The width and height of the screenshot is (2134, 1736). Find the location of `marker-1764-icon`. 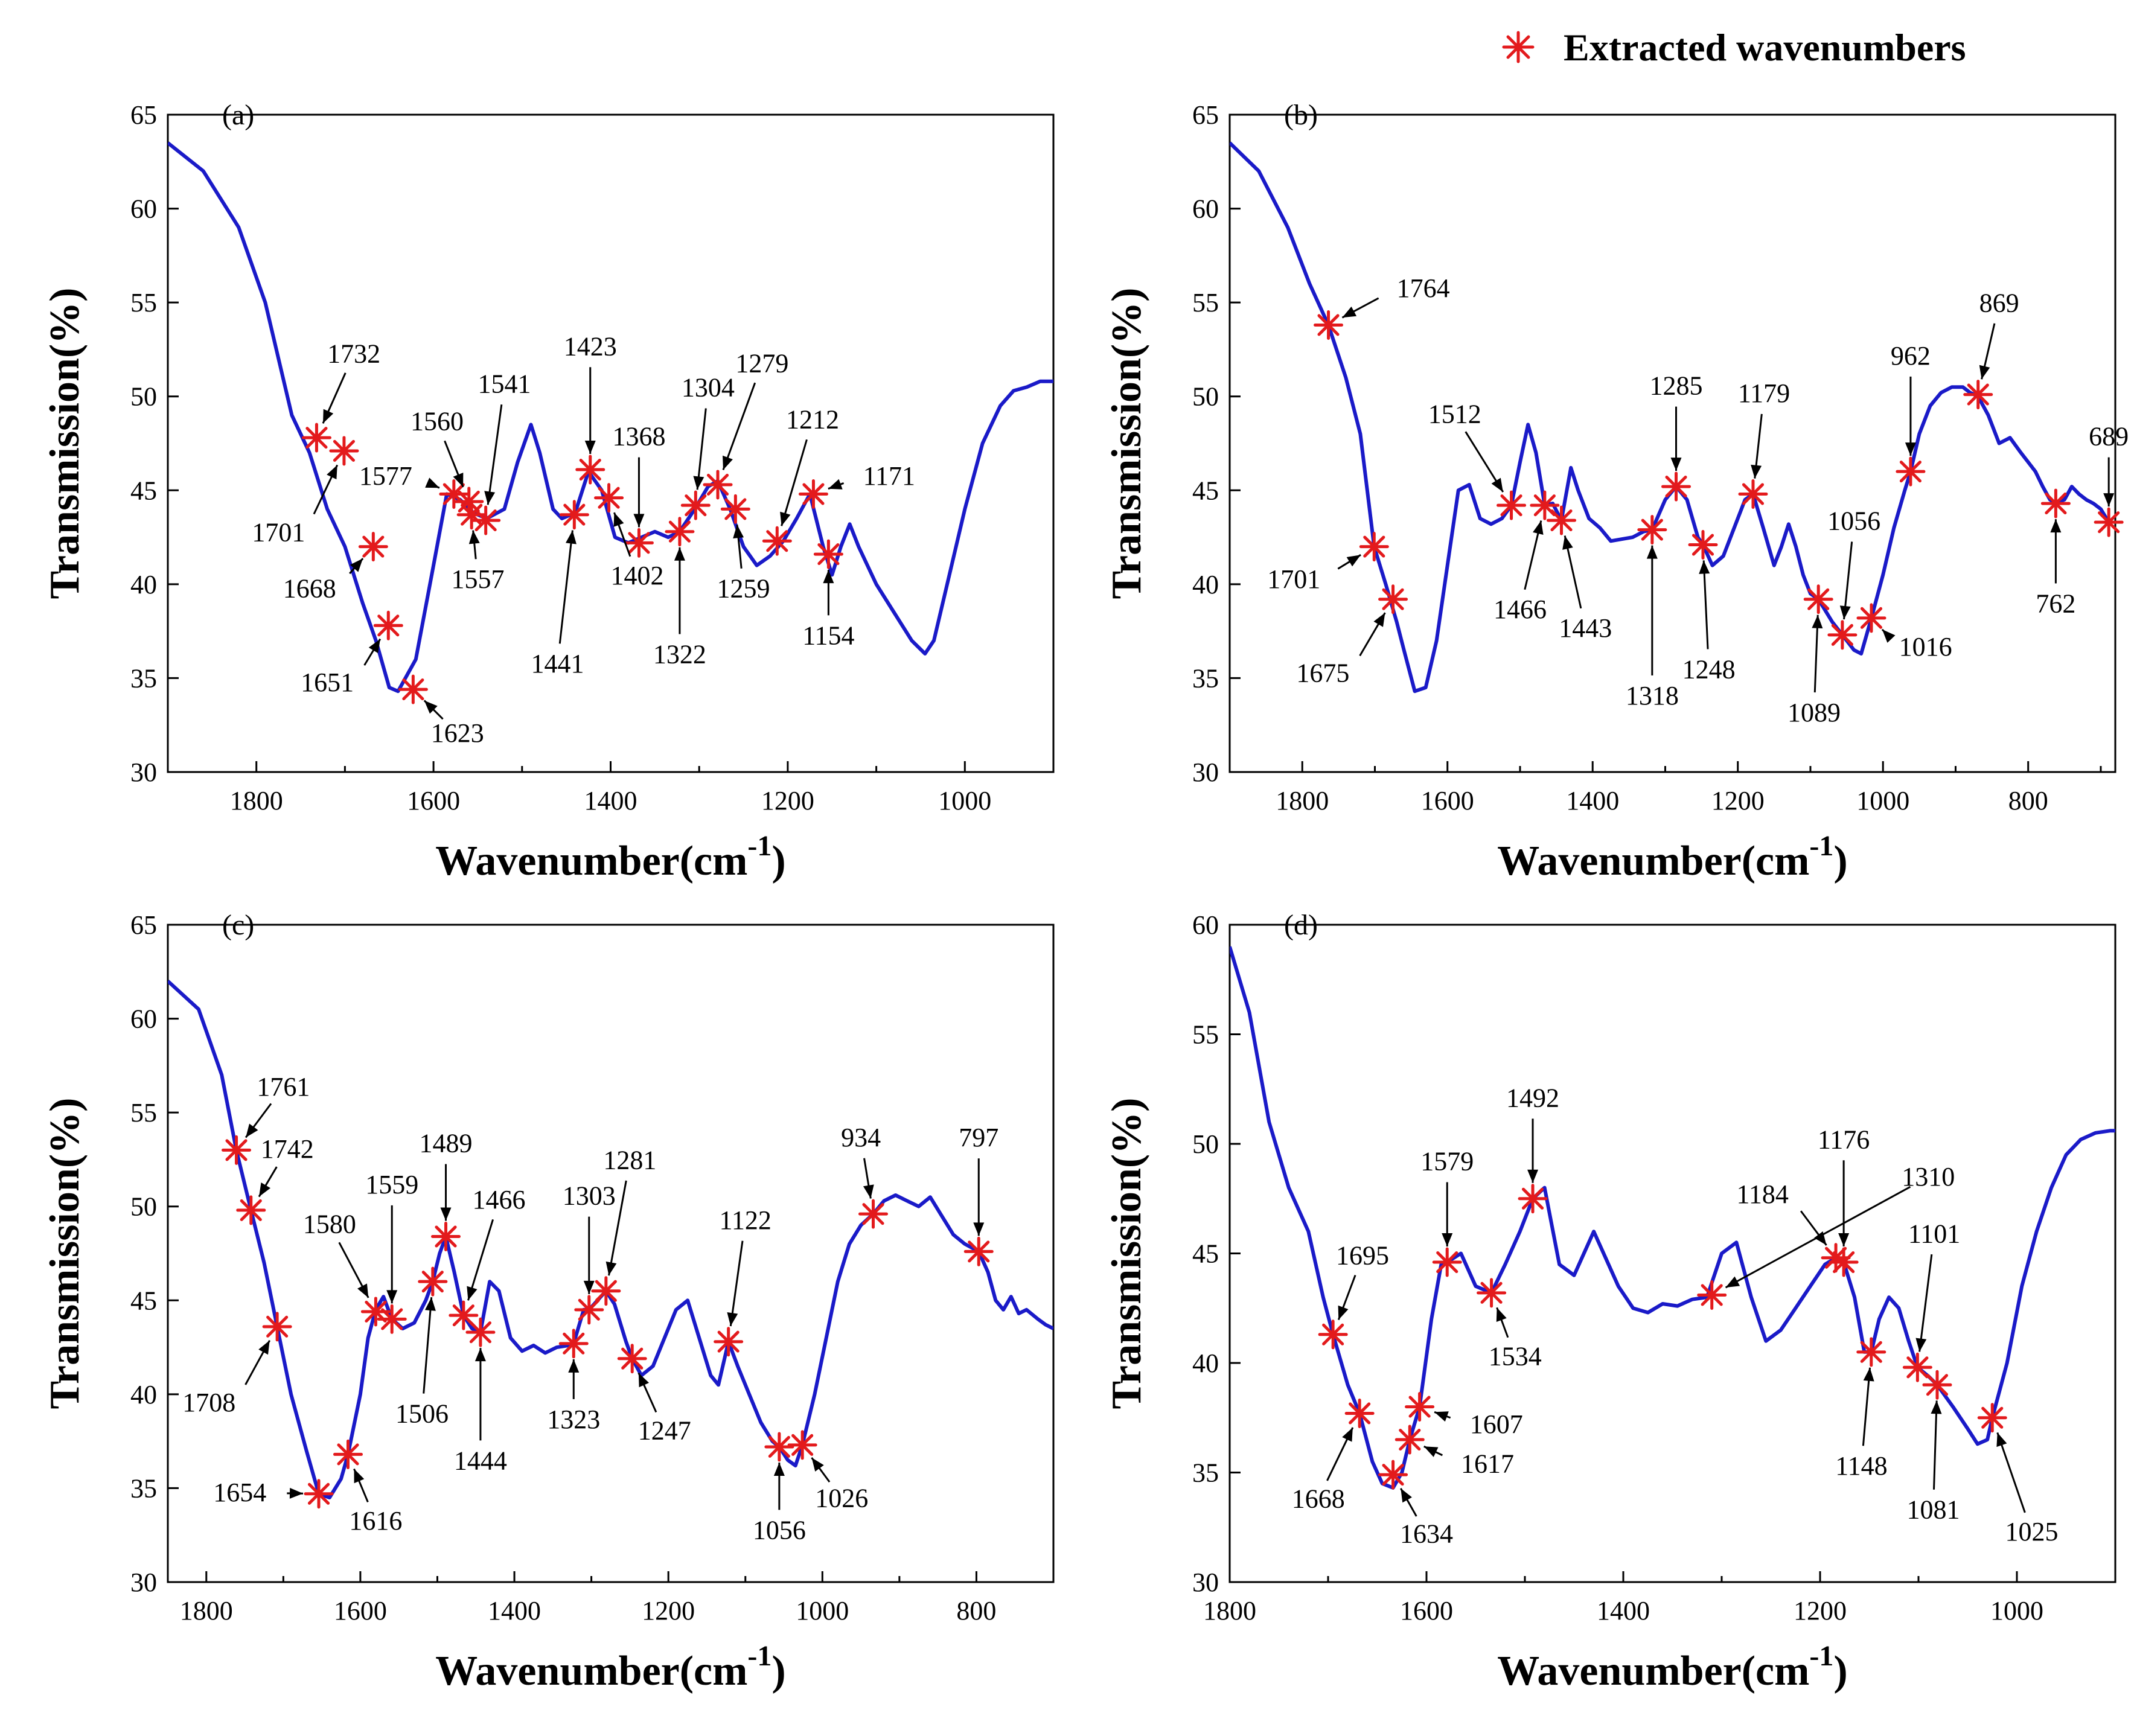

marker-1764-icon is located at coordinates (1329, 325).